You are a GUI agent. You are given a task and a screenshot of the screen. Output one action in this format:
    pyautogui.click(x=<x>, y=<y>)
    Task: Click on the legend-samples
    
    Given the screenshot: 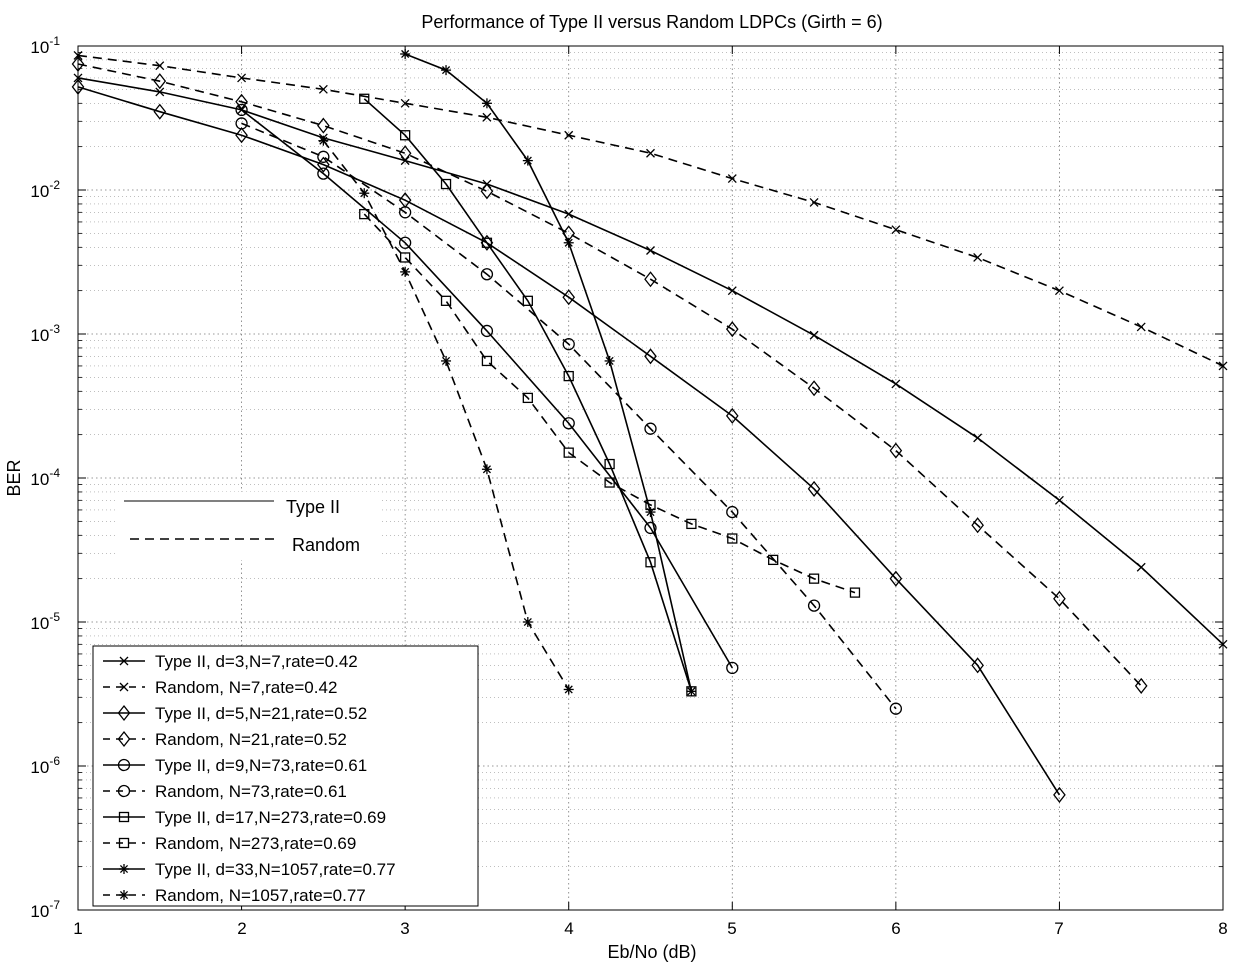 What is the action you would take?
    pyautogui.click(x=124, y=778)
    